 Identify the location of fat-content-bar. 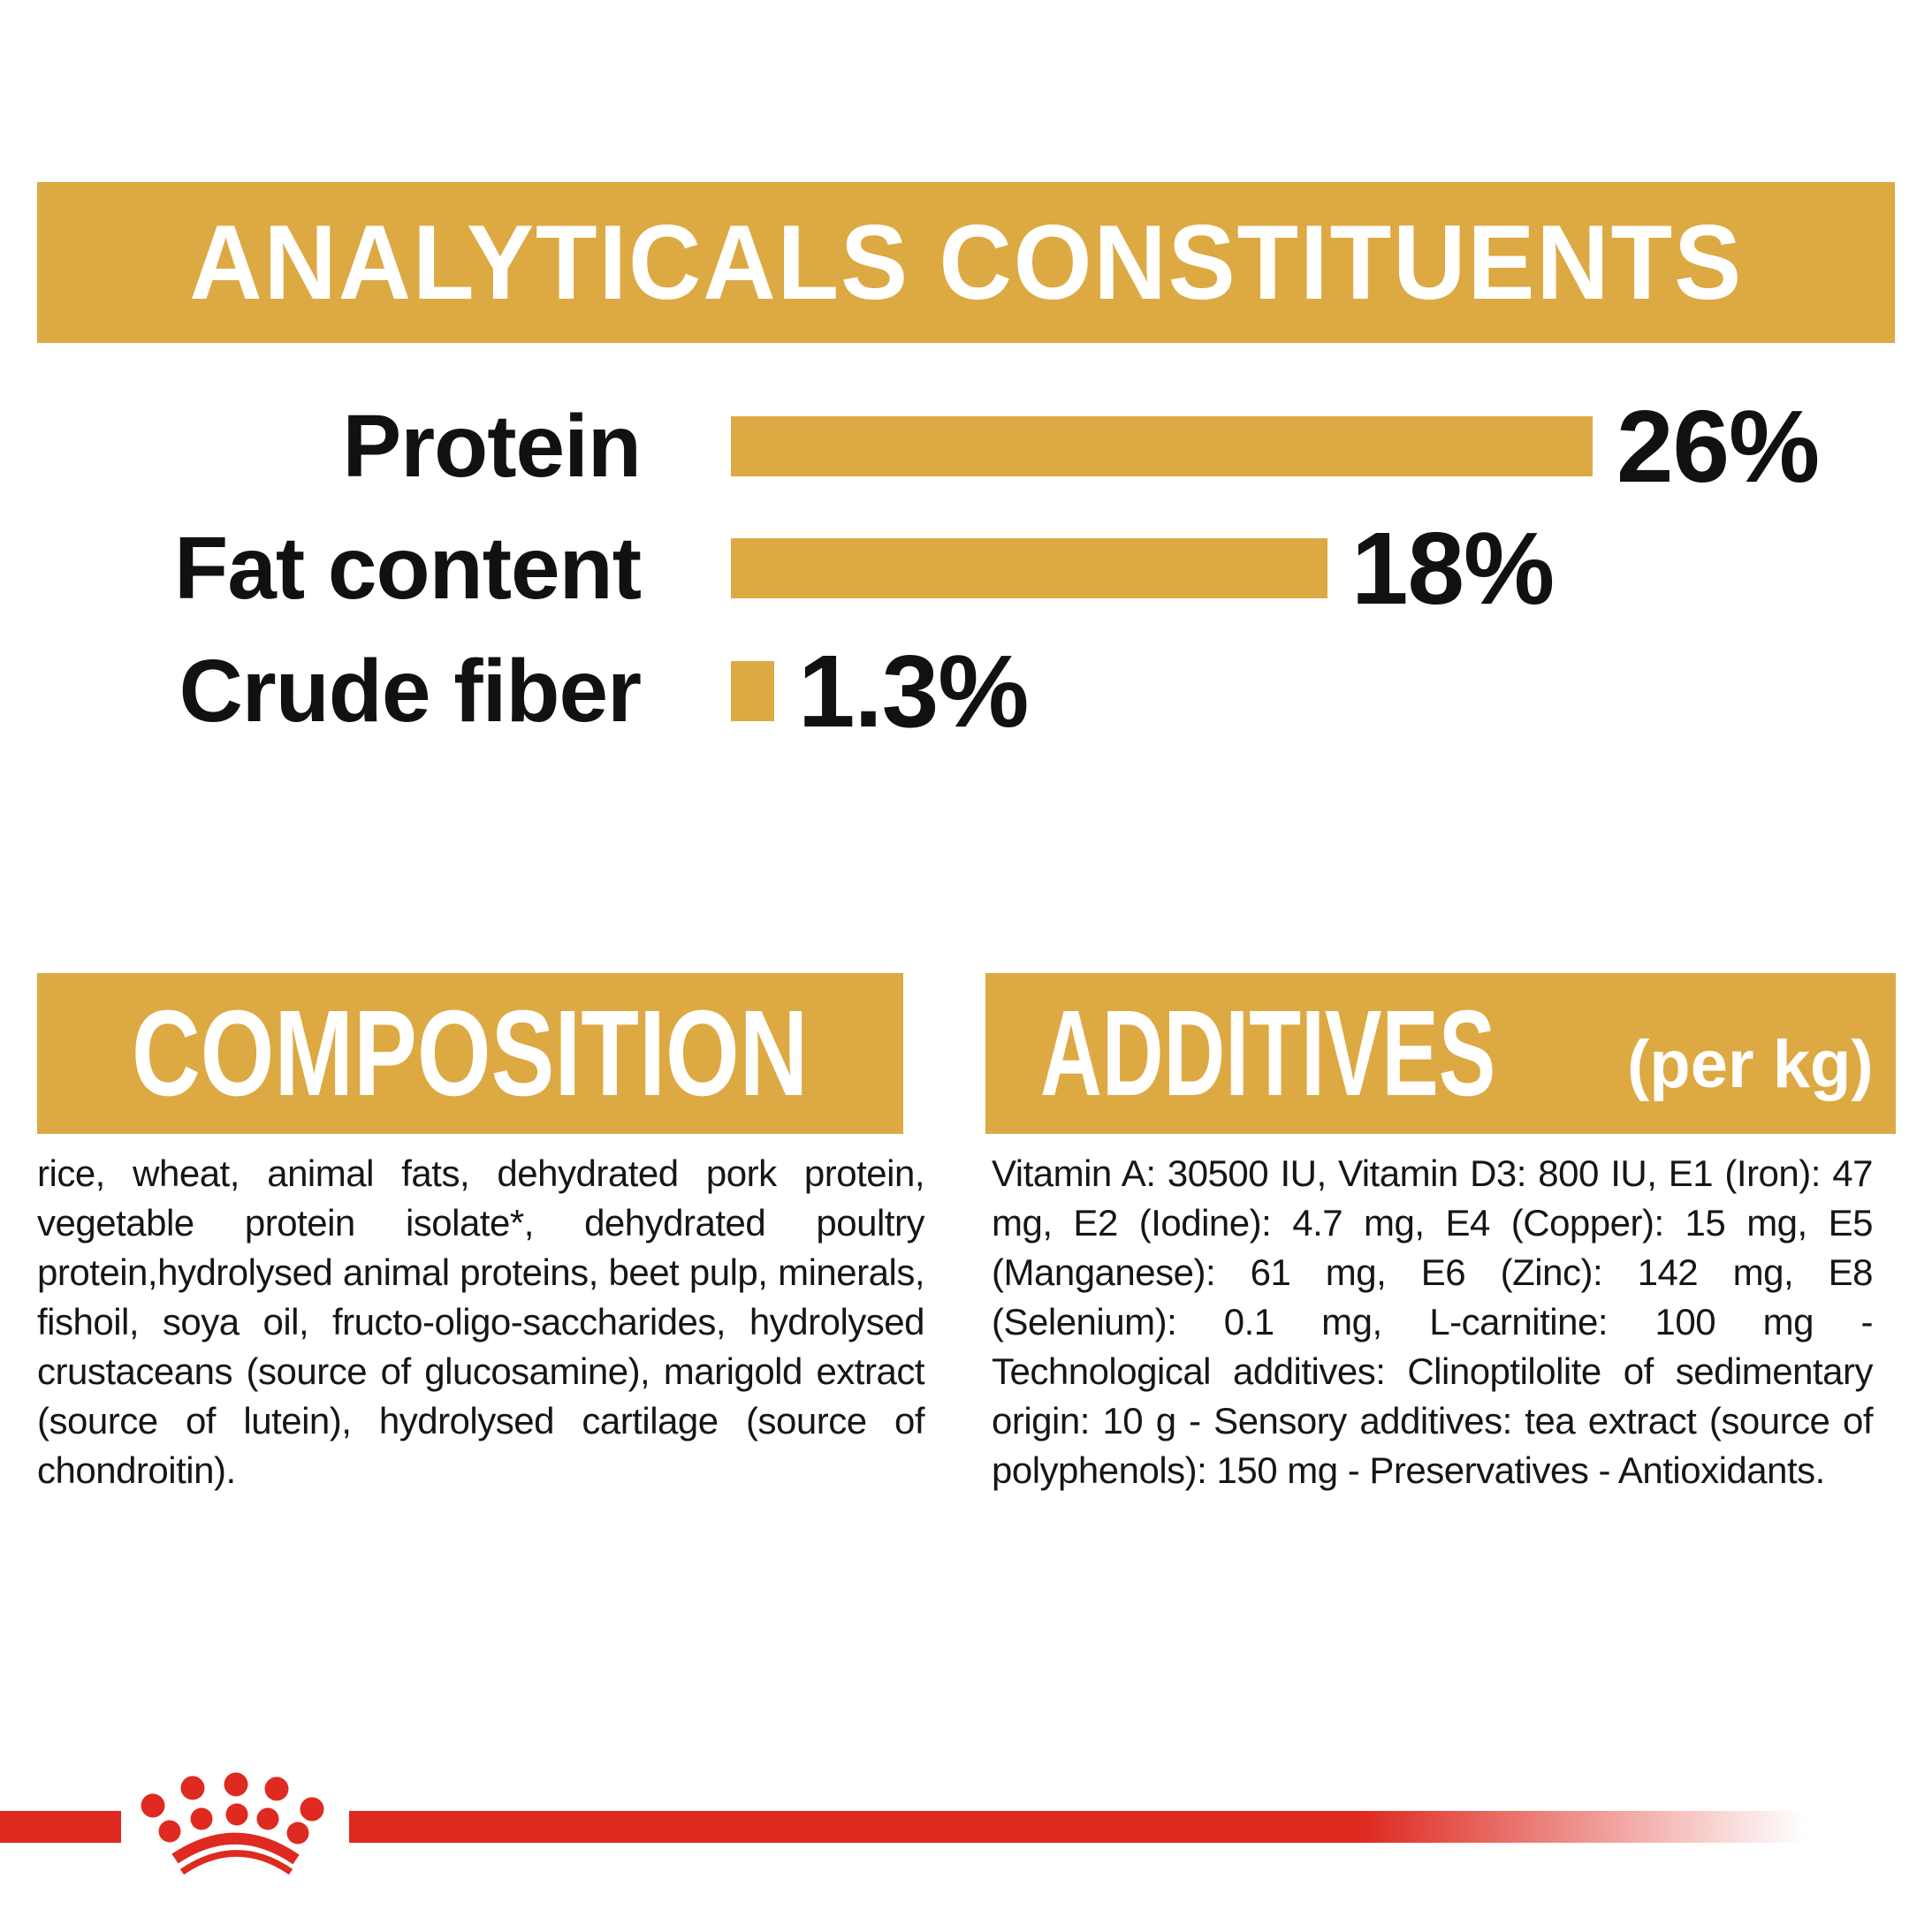
(1029, 568).